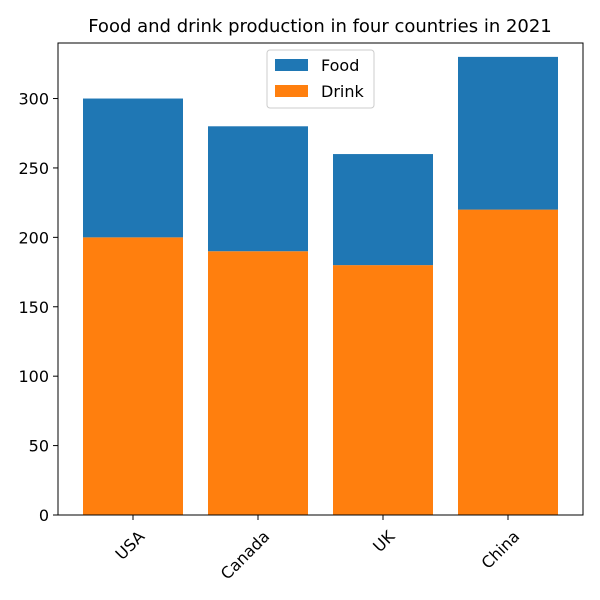  Describe the element at coordinates (258, 383) in the screenshot. I see `bar-drink-canada` at that location.